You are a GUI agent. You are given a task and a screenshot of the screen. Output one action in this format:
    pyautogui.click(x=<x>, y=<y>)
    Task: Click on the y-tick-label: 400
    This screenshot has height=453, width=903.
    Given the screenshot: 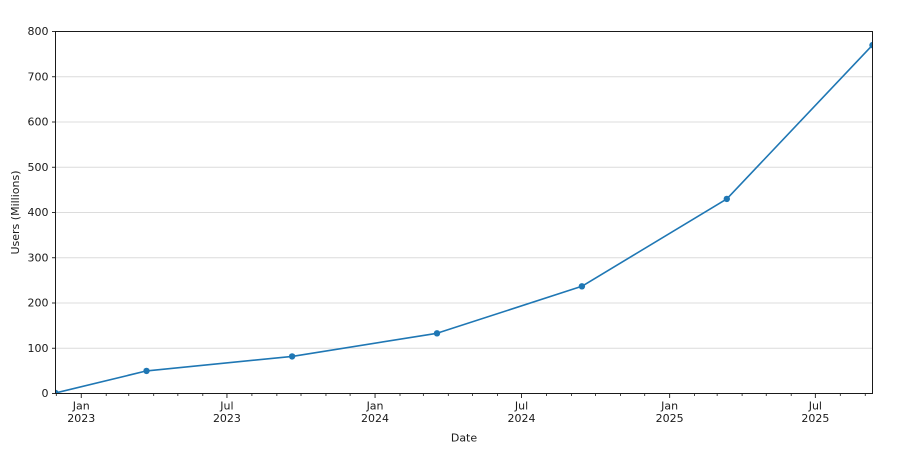 What is the action you would take?
    pyautogui.click(x=38, y=212)
    